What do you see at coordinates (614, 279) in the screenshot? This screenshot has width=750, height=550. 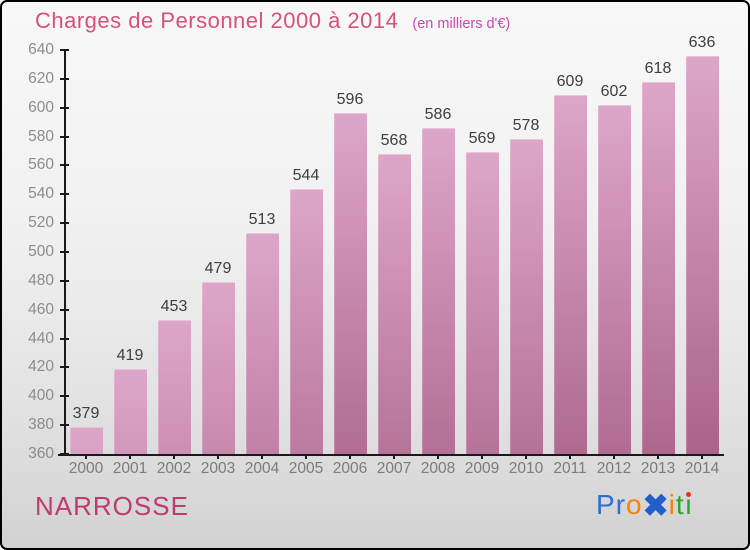 I see `bar-2012` at bounding box center [614, 279].